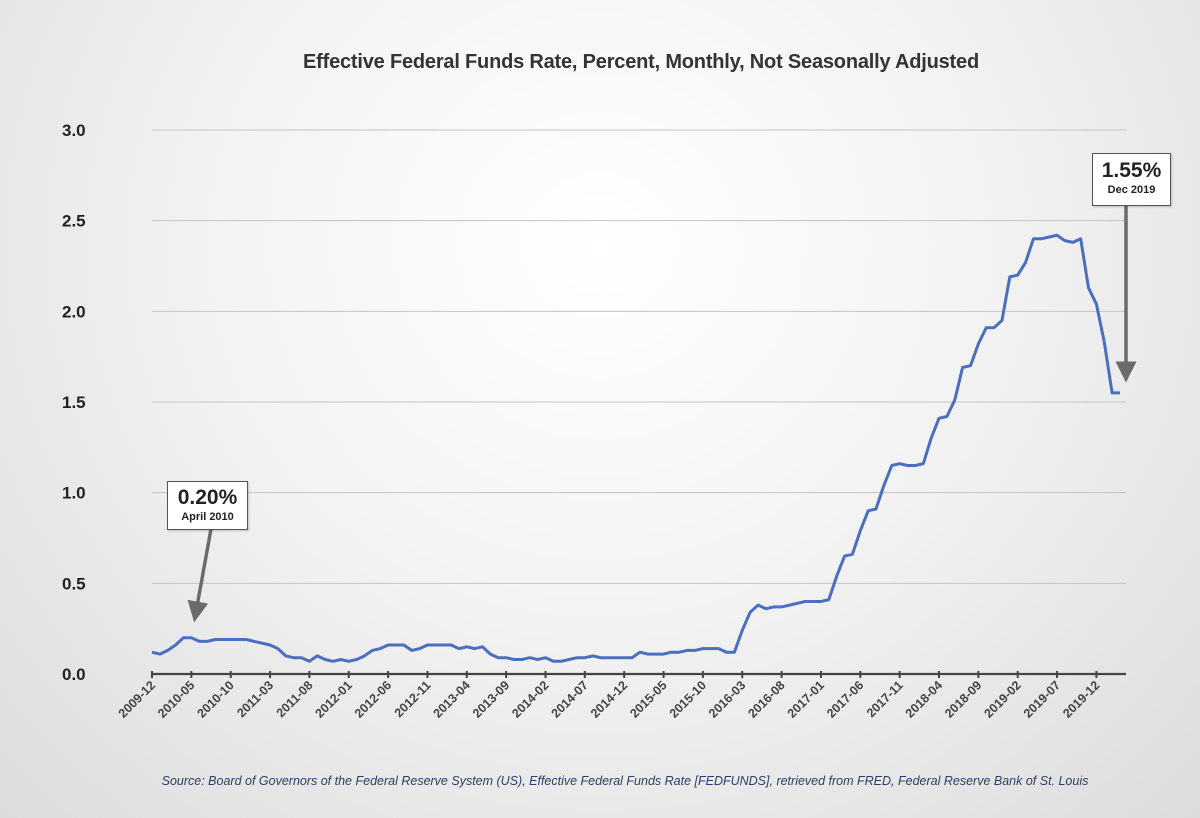 The width and height of the screenshot is (1200, 818). I want to click on x-tick-label: 2012-01, so click(334, 699).